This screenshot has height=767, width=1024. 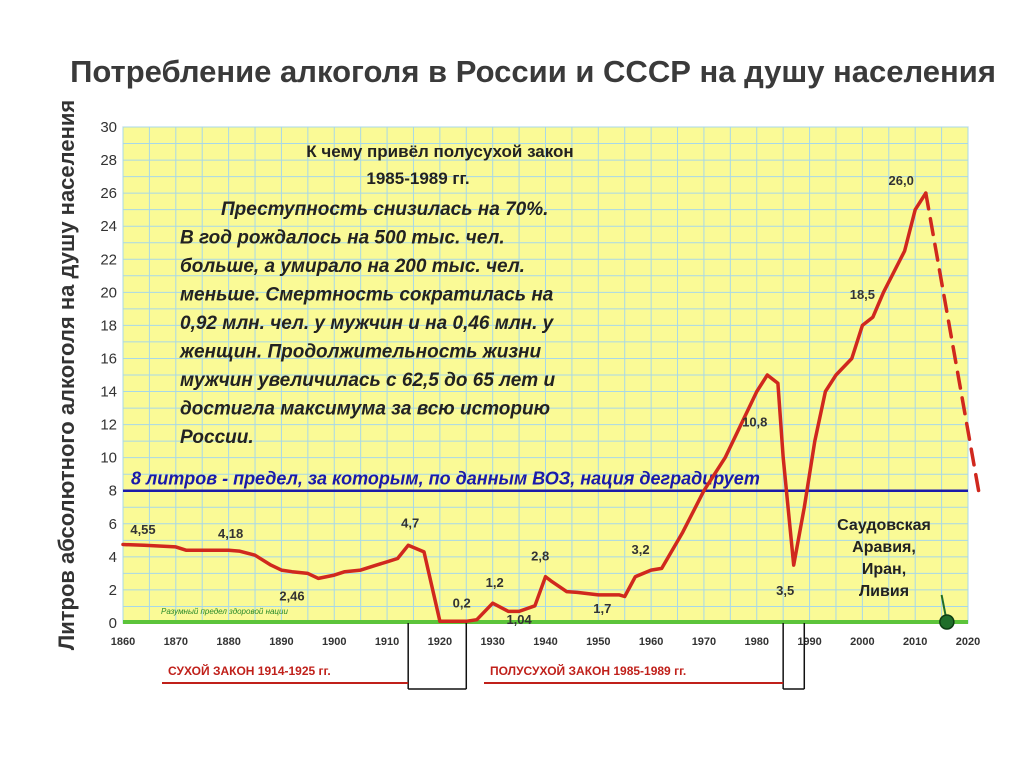 What do you see at coordinates (862, 294) in the screenshot?
I see `data-label: 18,5` at bounding box center [862, 294].